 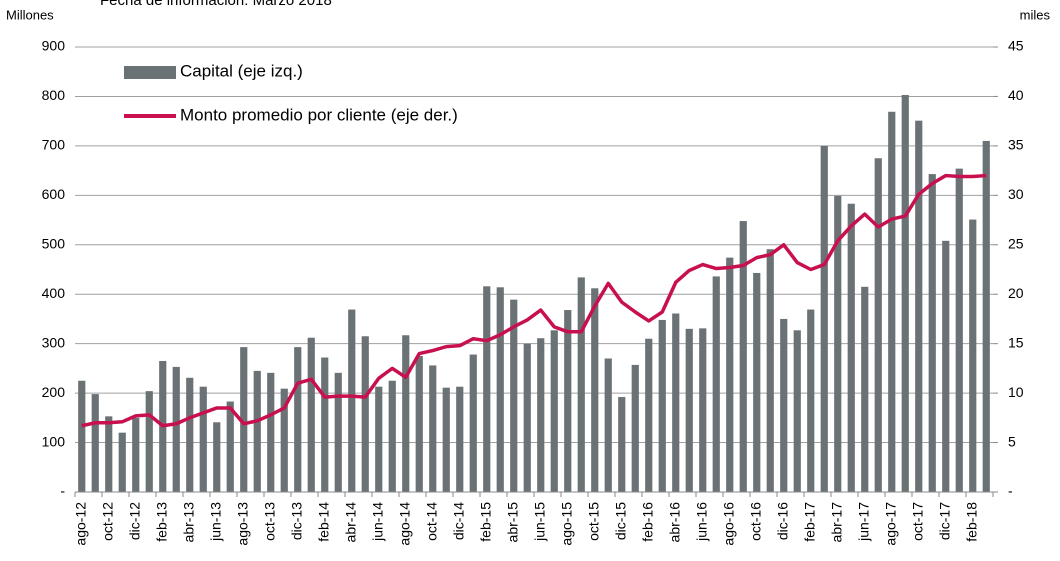 I want to click on x-tick-label: oct-13, so click(x=269, y=521).